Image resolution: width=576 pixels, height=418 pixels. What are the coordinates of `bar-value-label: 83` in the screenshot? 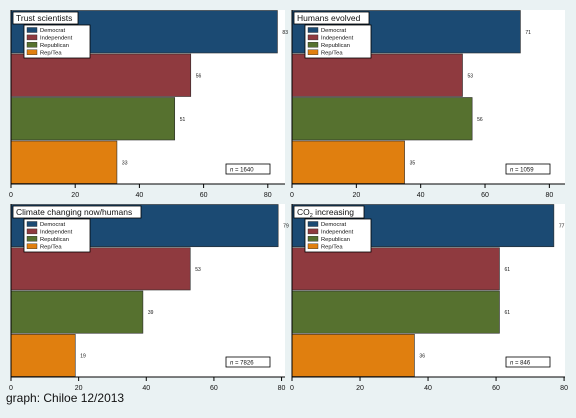 It's located at (285, 33).